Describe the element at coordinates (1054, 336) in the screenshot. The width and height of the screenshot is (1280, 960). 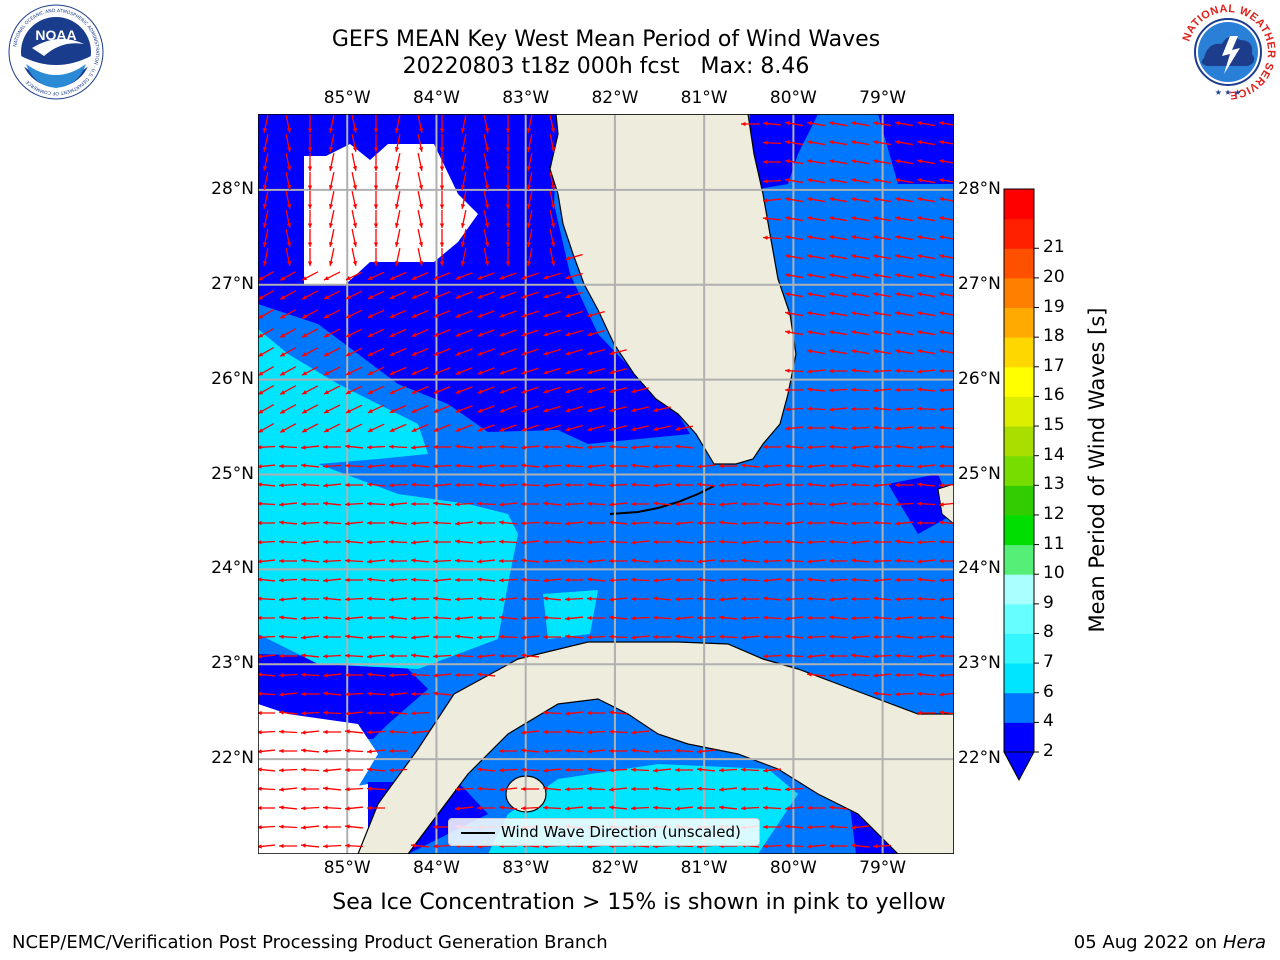
I see `colorbar-tick-label-14: 18` at that location.